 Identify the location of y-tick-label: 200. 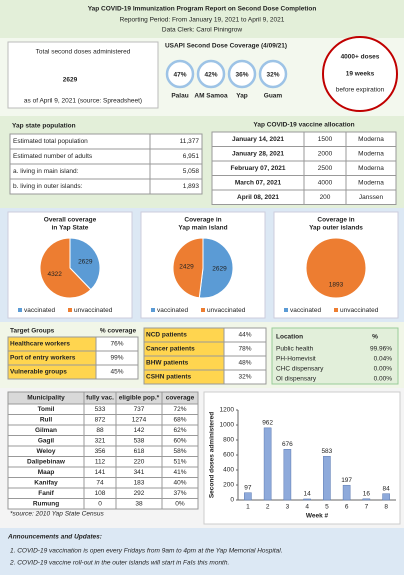
(228, 485).